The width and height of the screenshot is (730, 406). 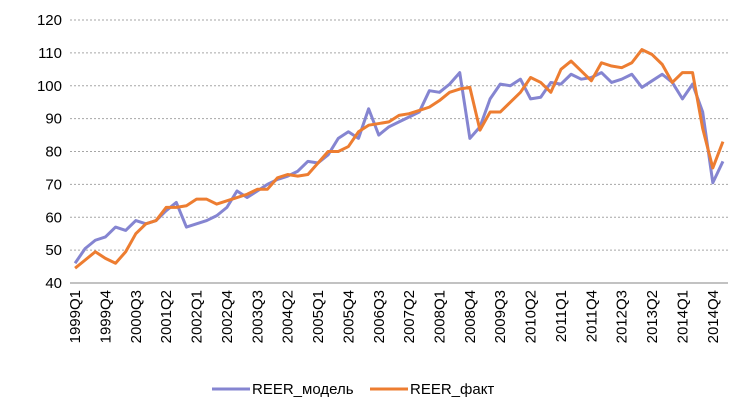 What do you see at coordinates (53, 217) in the screenshot?
I see `y-tick-label: 60` at bounding box center [53, 217].